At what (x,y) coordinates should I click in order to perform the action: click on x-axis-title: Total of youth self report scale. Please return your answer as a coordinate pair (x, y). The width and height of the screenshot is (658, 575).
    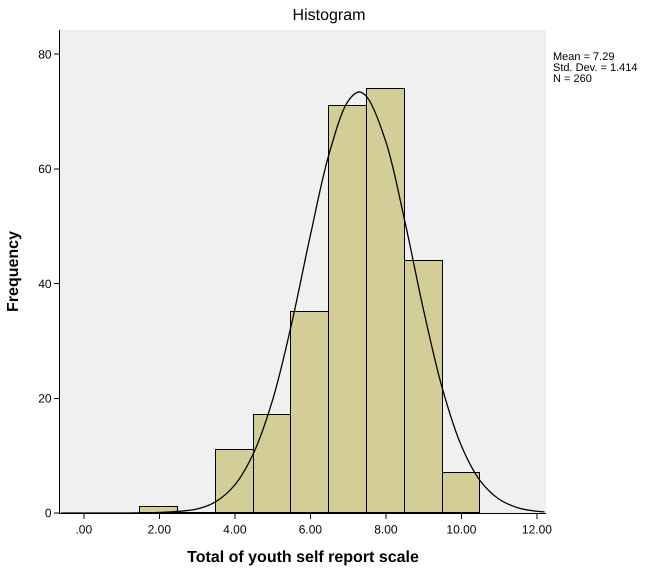
    Looking at the image, I should click on (303, 557).